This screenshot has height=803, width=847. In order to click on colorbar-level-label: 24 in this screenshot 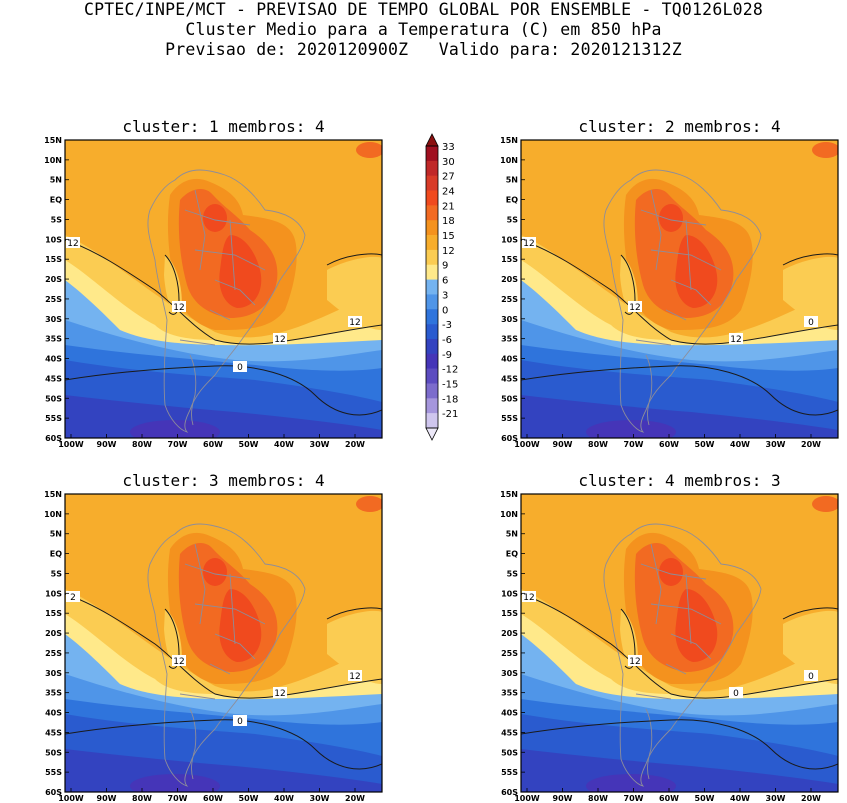, I will do `click(448, 192)`.